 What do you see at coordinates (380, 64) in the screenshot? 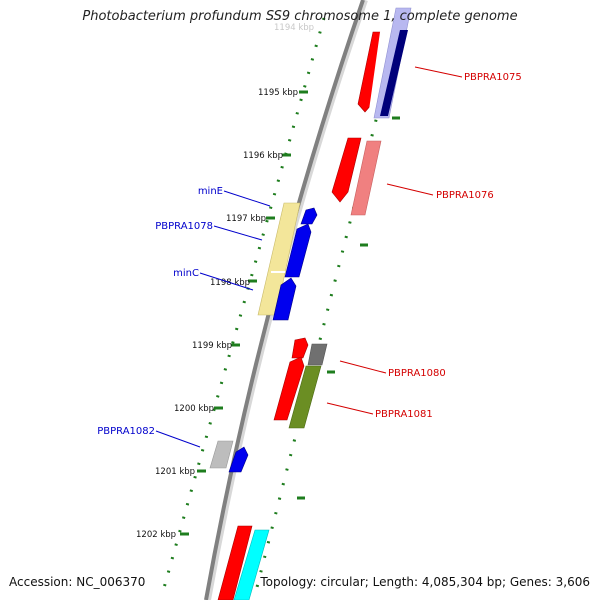
I see `gene-highlight-white` at bounding box center [380, 64].